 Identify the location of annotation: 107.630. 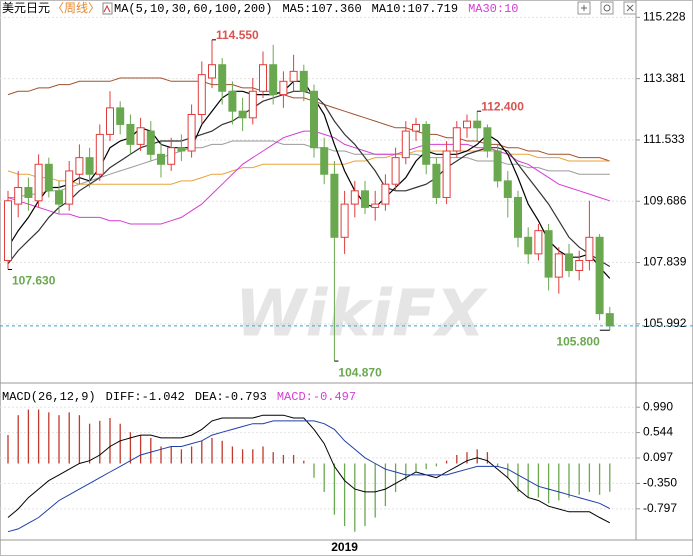
(34, 281).